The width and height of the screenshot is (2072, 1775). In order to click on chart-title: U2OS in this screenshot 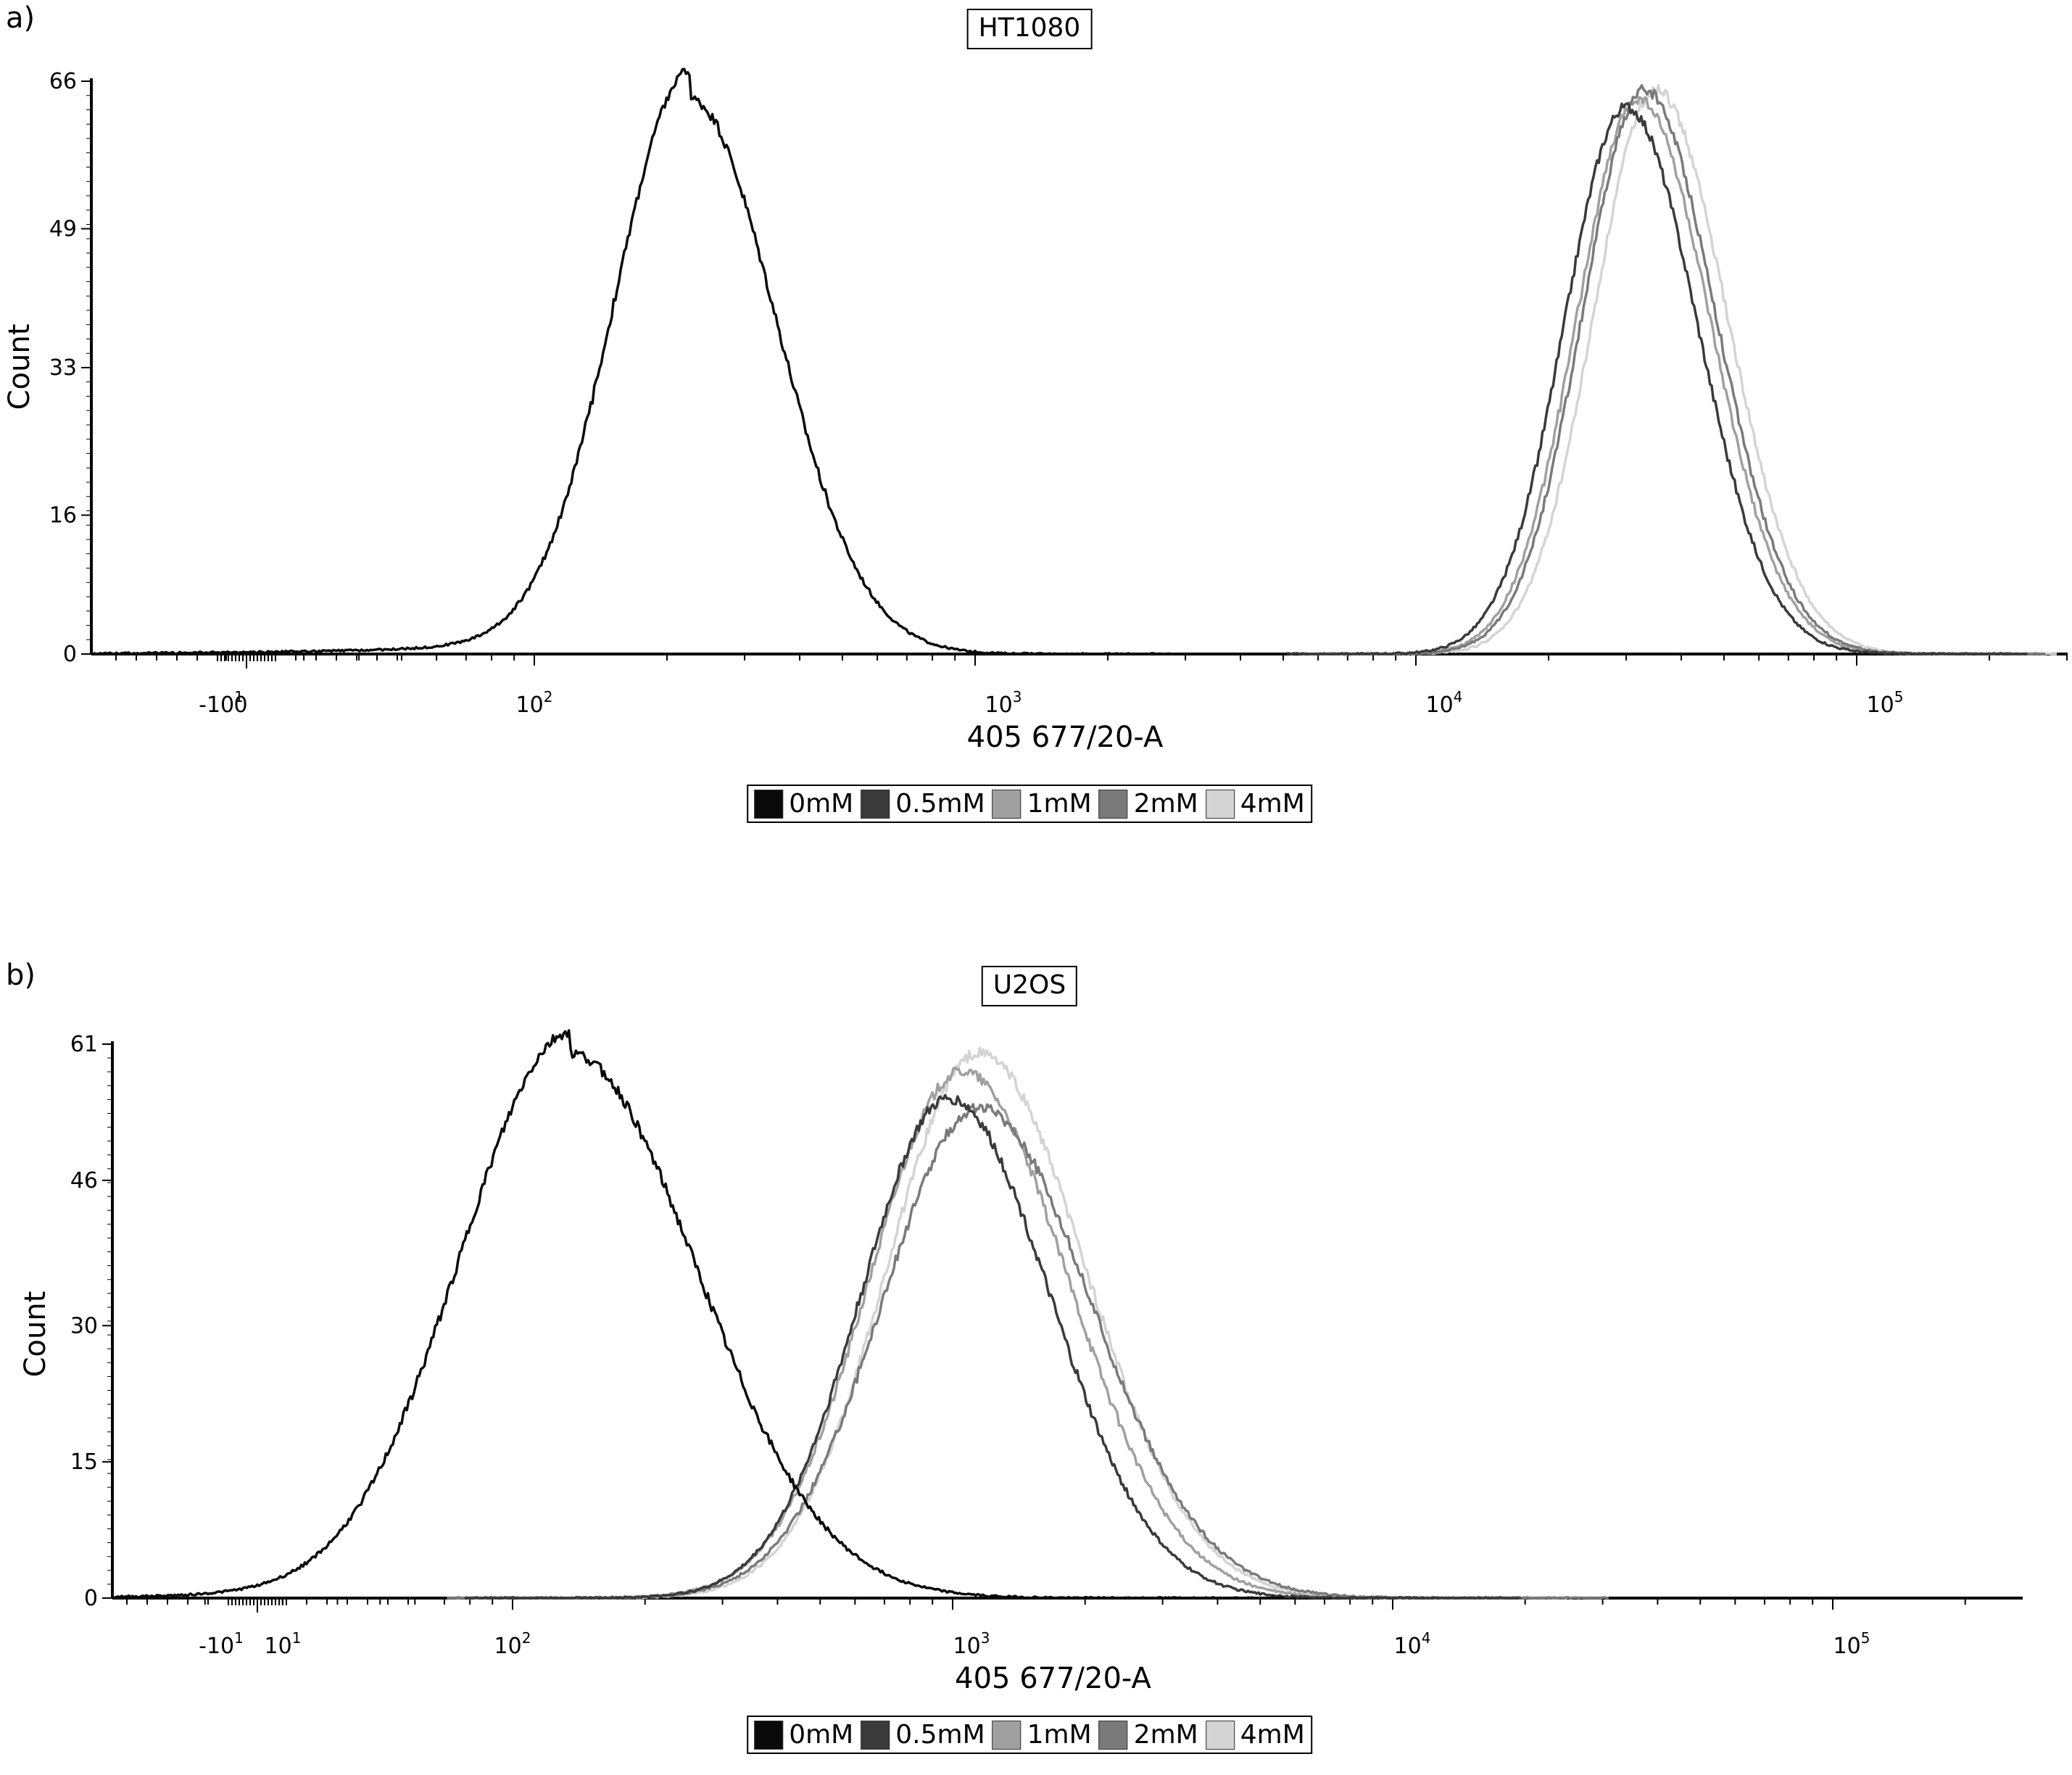, I will do `click(1029, 986)`.